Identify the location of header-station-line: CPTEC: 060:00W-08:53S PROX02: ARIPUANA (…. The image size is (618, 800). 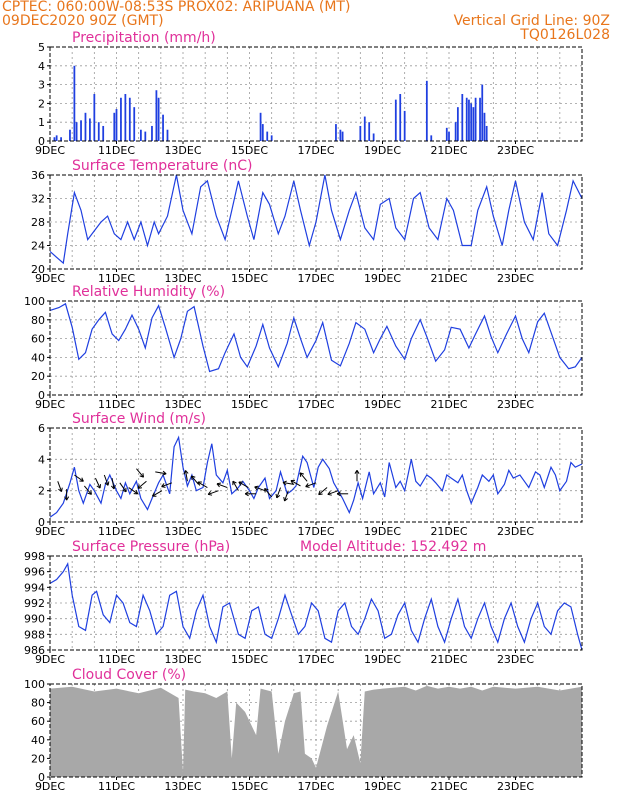
(176, 7).